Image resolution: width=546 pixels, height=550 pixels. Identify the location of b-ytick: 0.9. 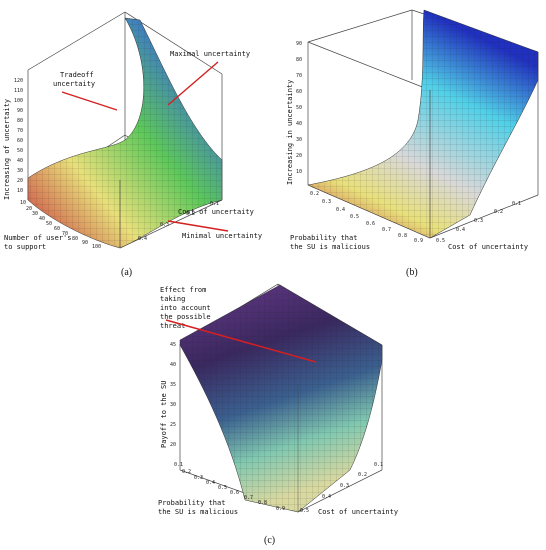
(418, 241).